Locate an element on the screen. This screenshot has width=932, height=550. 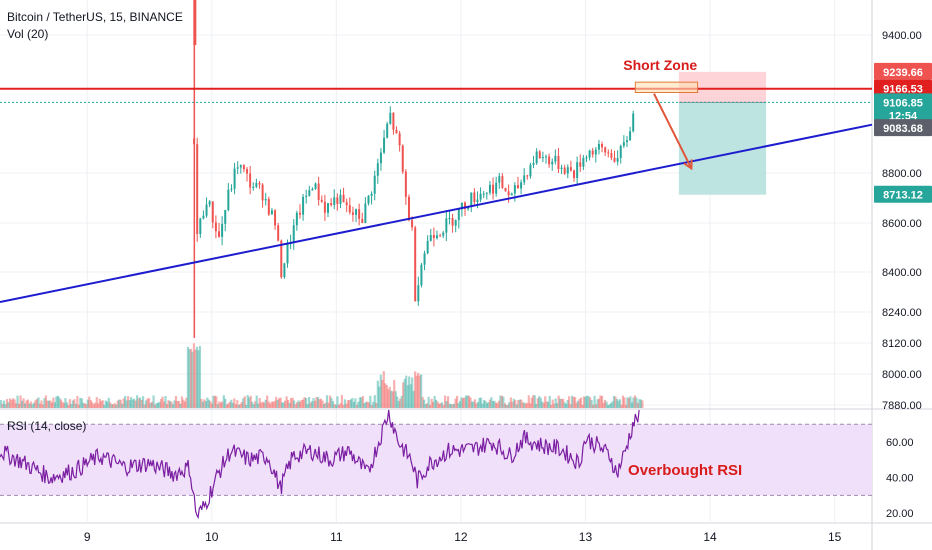
short-zone-box is located at coordinates (666, 87).